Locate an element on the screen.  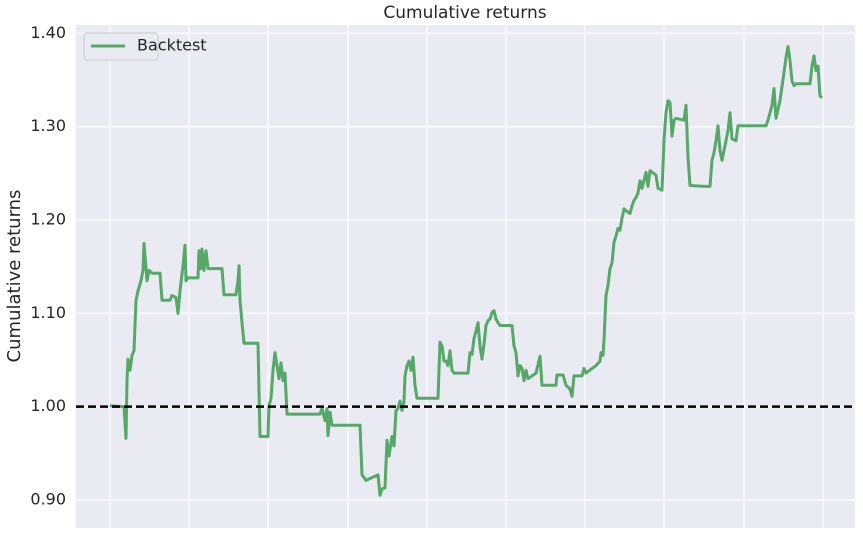
y-tick-label: 1.00 is located at coordinates (48, 405).